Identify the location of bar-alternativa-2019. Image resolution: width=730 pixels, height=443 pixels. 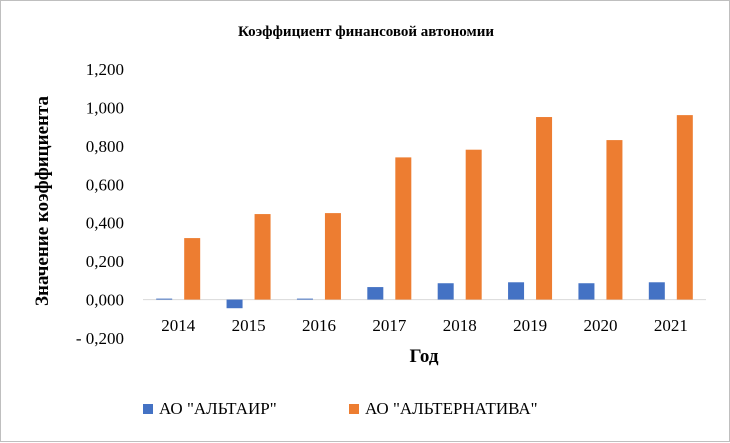
(544, 208).